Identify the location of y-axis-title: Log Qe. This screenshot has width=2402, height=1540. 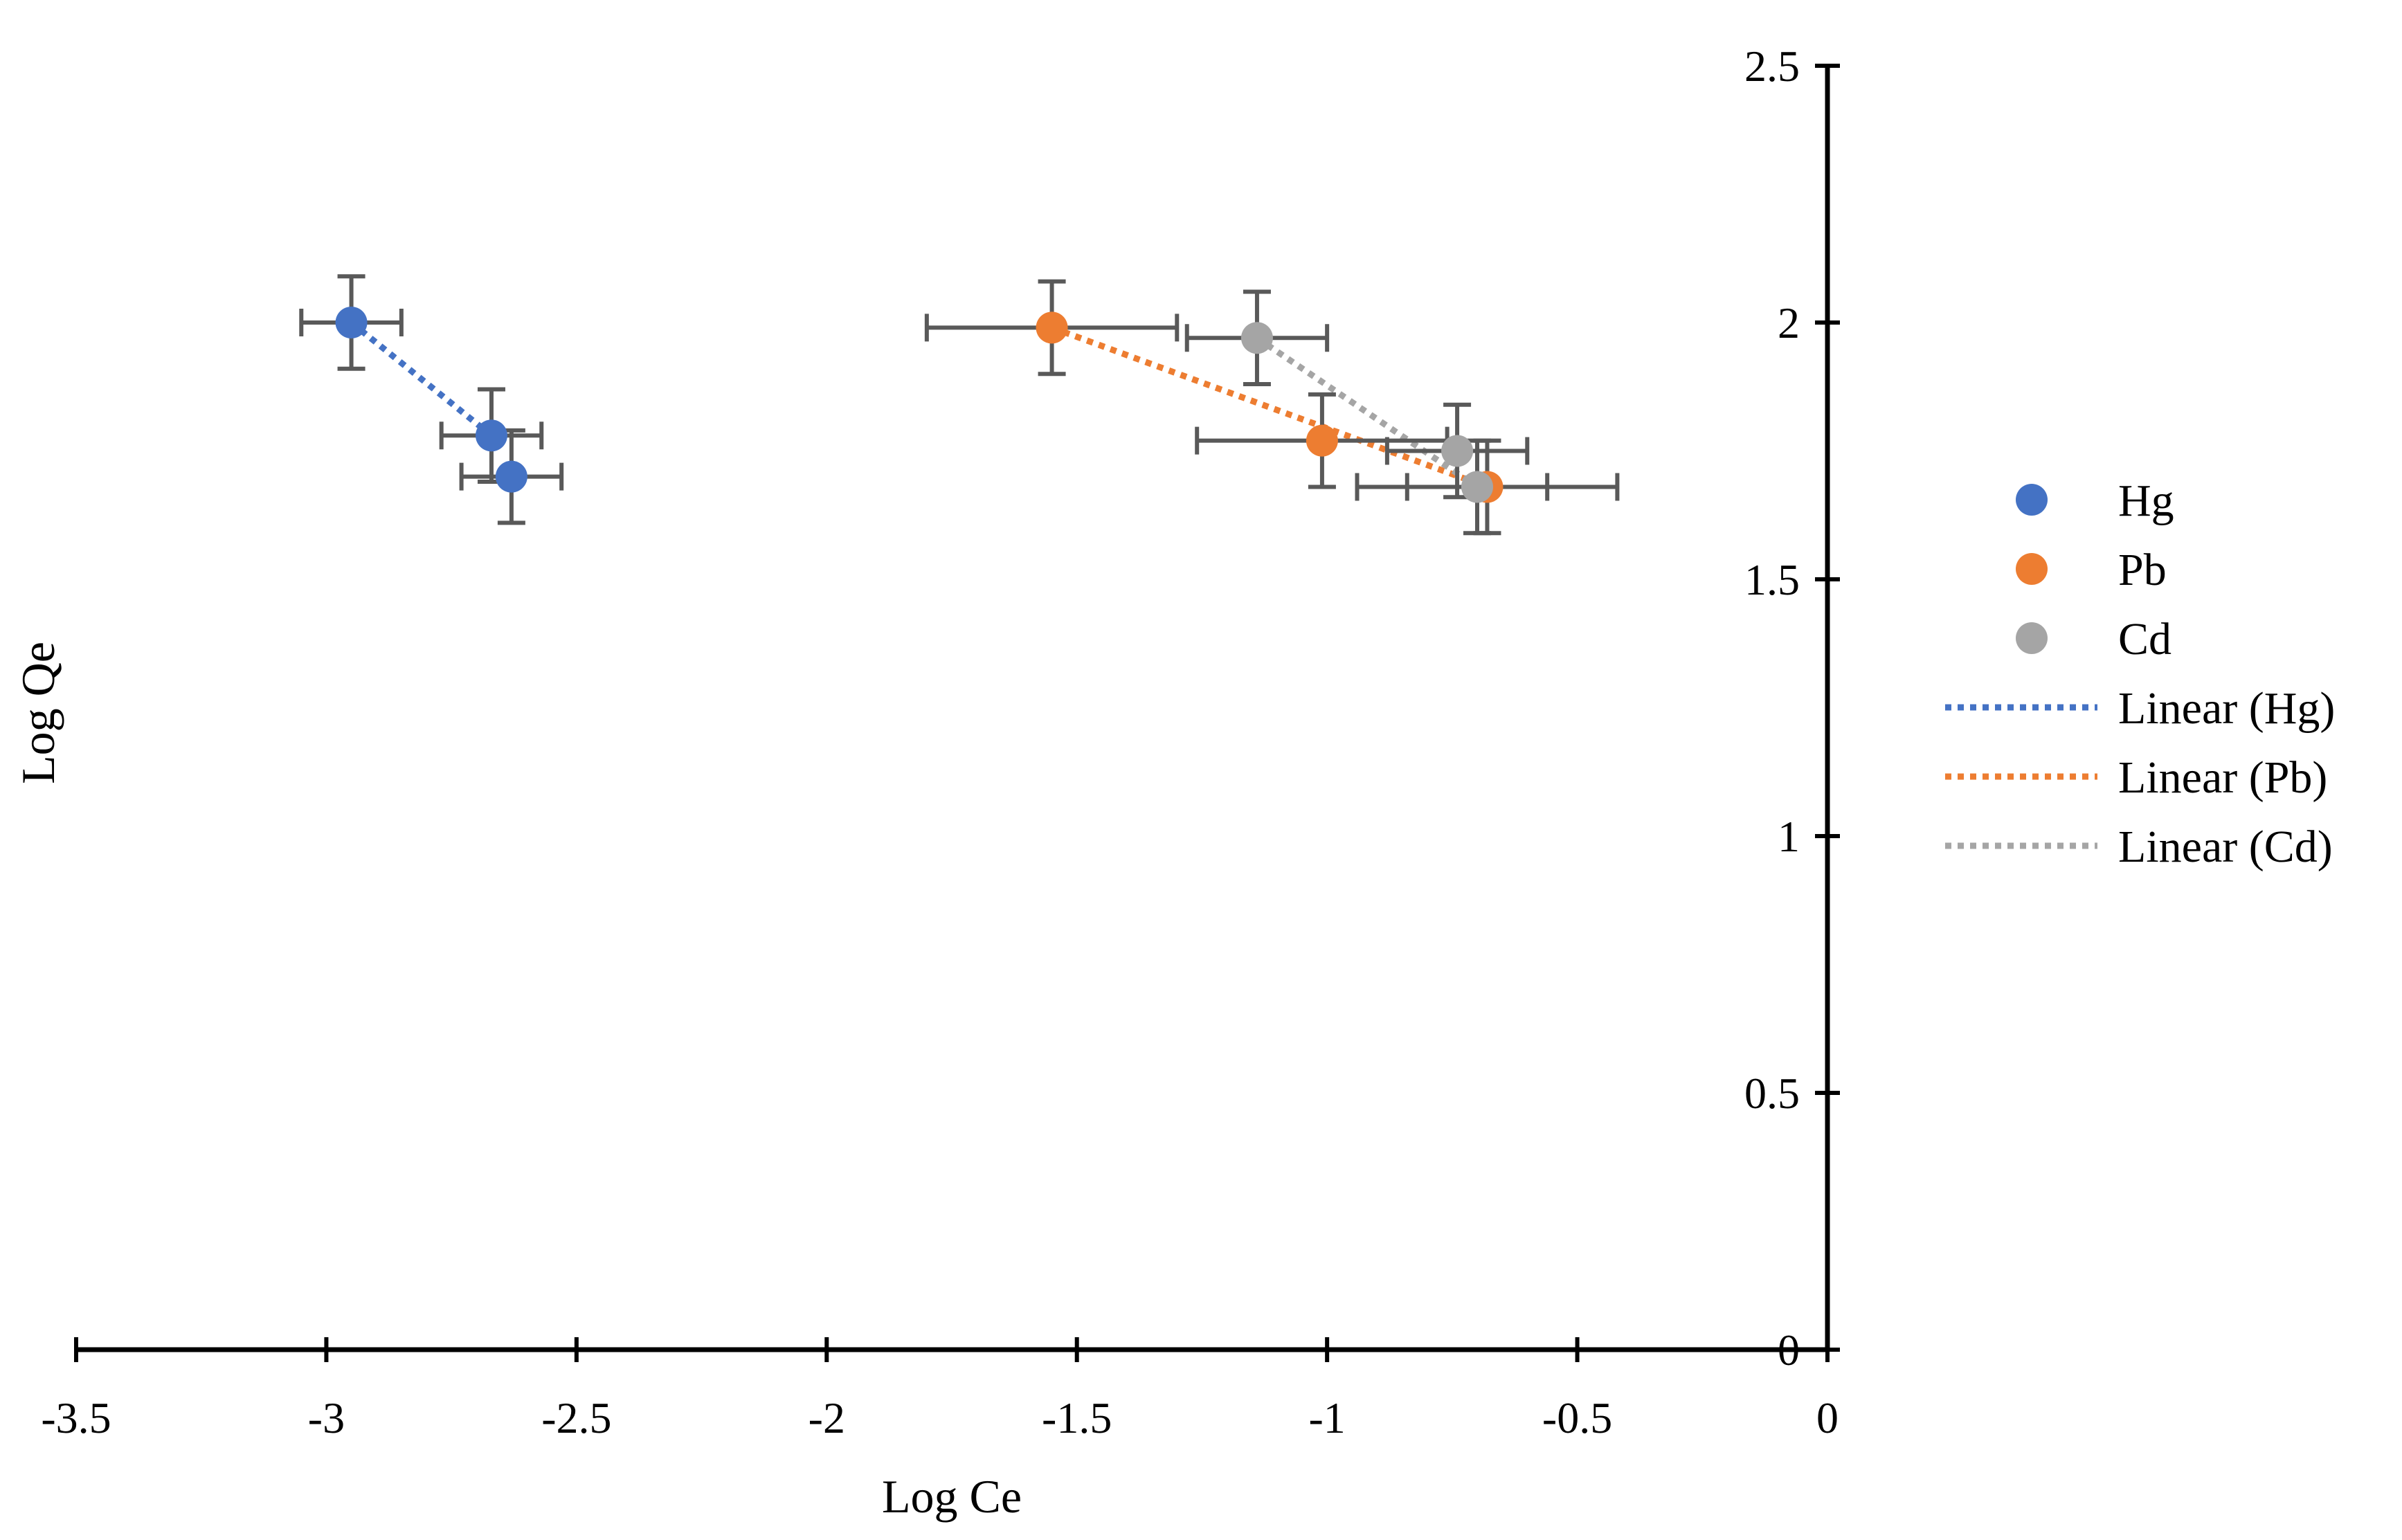
(38, 713).